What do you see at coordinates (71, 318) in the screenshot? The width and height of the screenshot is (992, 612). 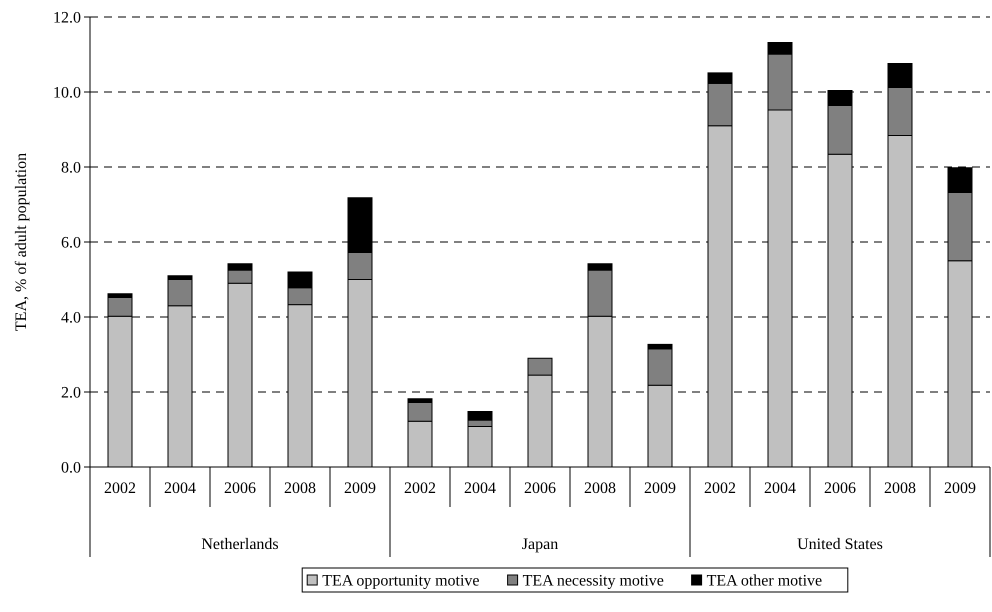 I see `y-tick-label: 4.0` at bounding box center [71, 318].